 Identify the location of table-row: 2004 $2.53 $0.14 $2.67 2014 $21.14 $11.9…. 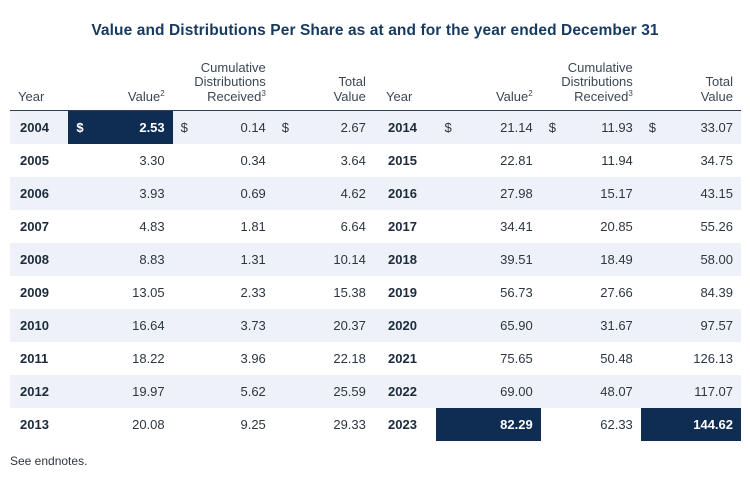
(375, 127).